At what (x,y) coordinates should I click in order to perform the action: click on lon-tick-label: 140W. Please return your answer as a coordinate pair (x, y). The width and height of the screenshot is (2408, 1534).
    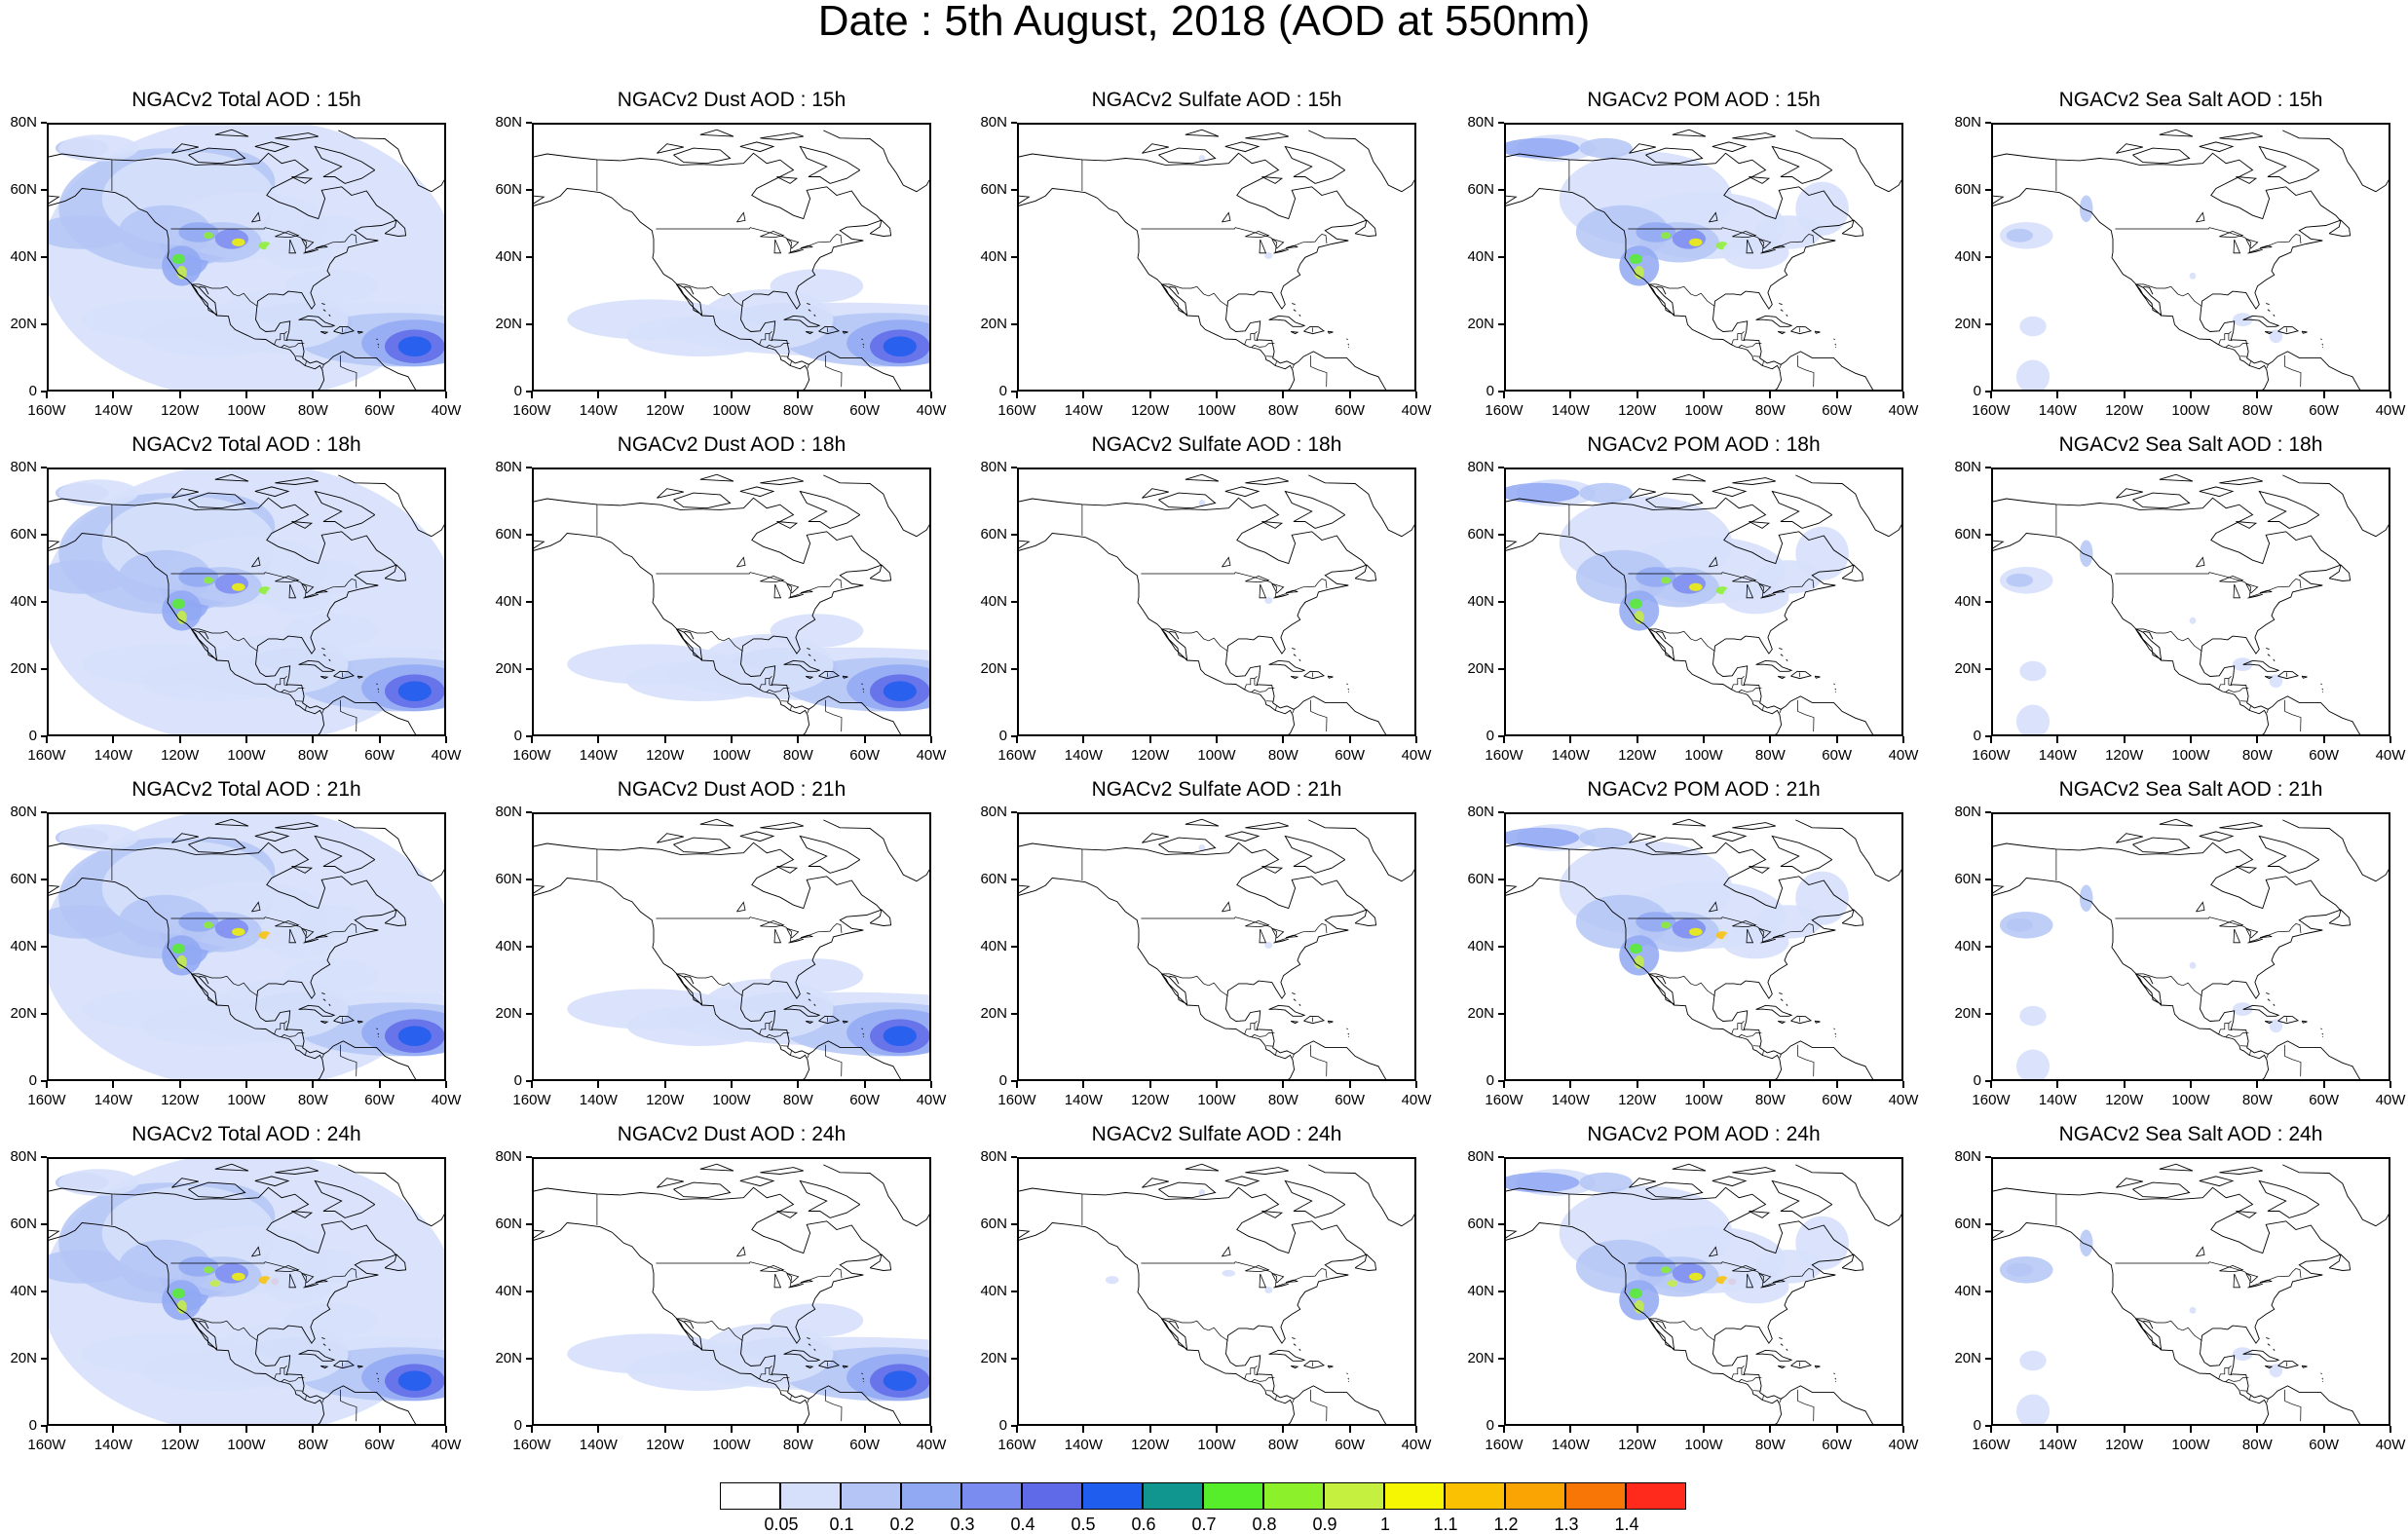
    Looking at the image, I should click on (598, 411).